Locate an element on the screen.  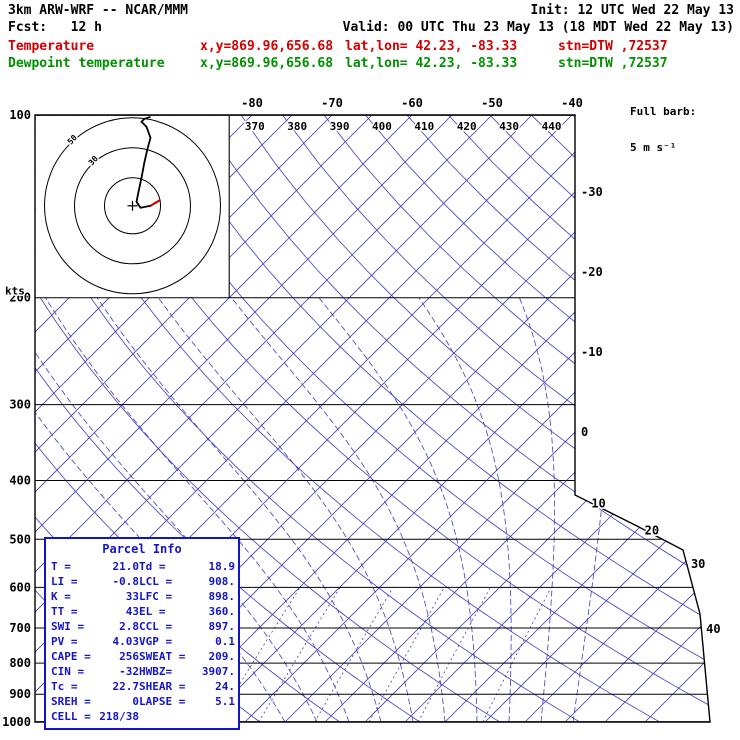
parcel-info-row: LI = -0.8 LCL = 908. is located at coordinates (143, 581).